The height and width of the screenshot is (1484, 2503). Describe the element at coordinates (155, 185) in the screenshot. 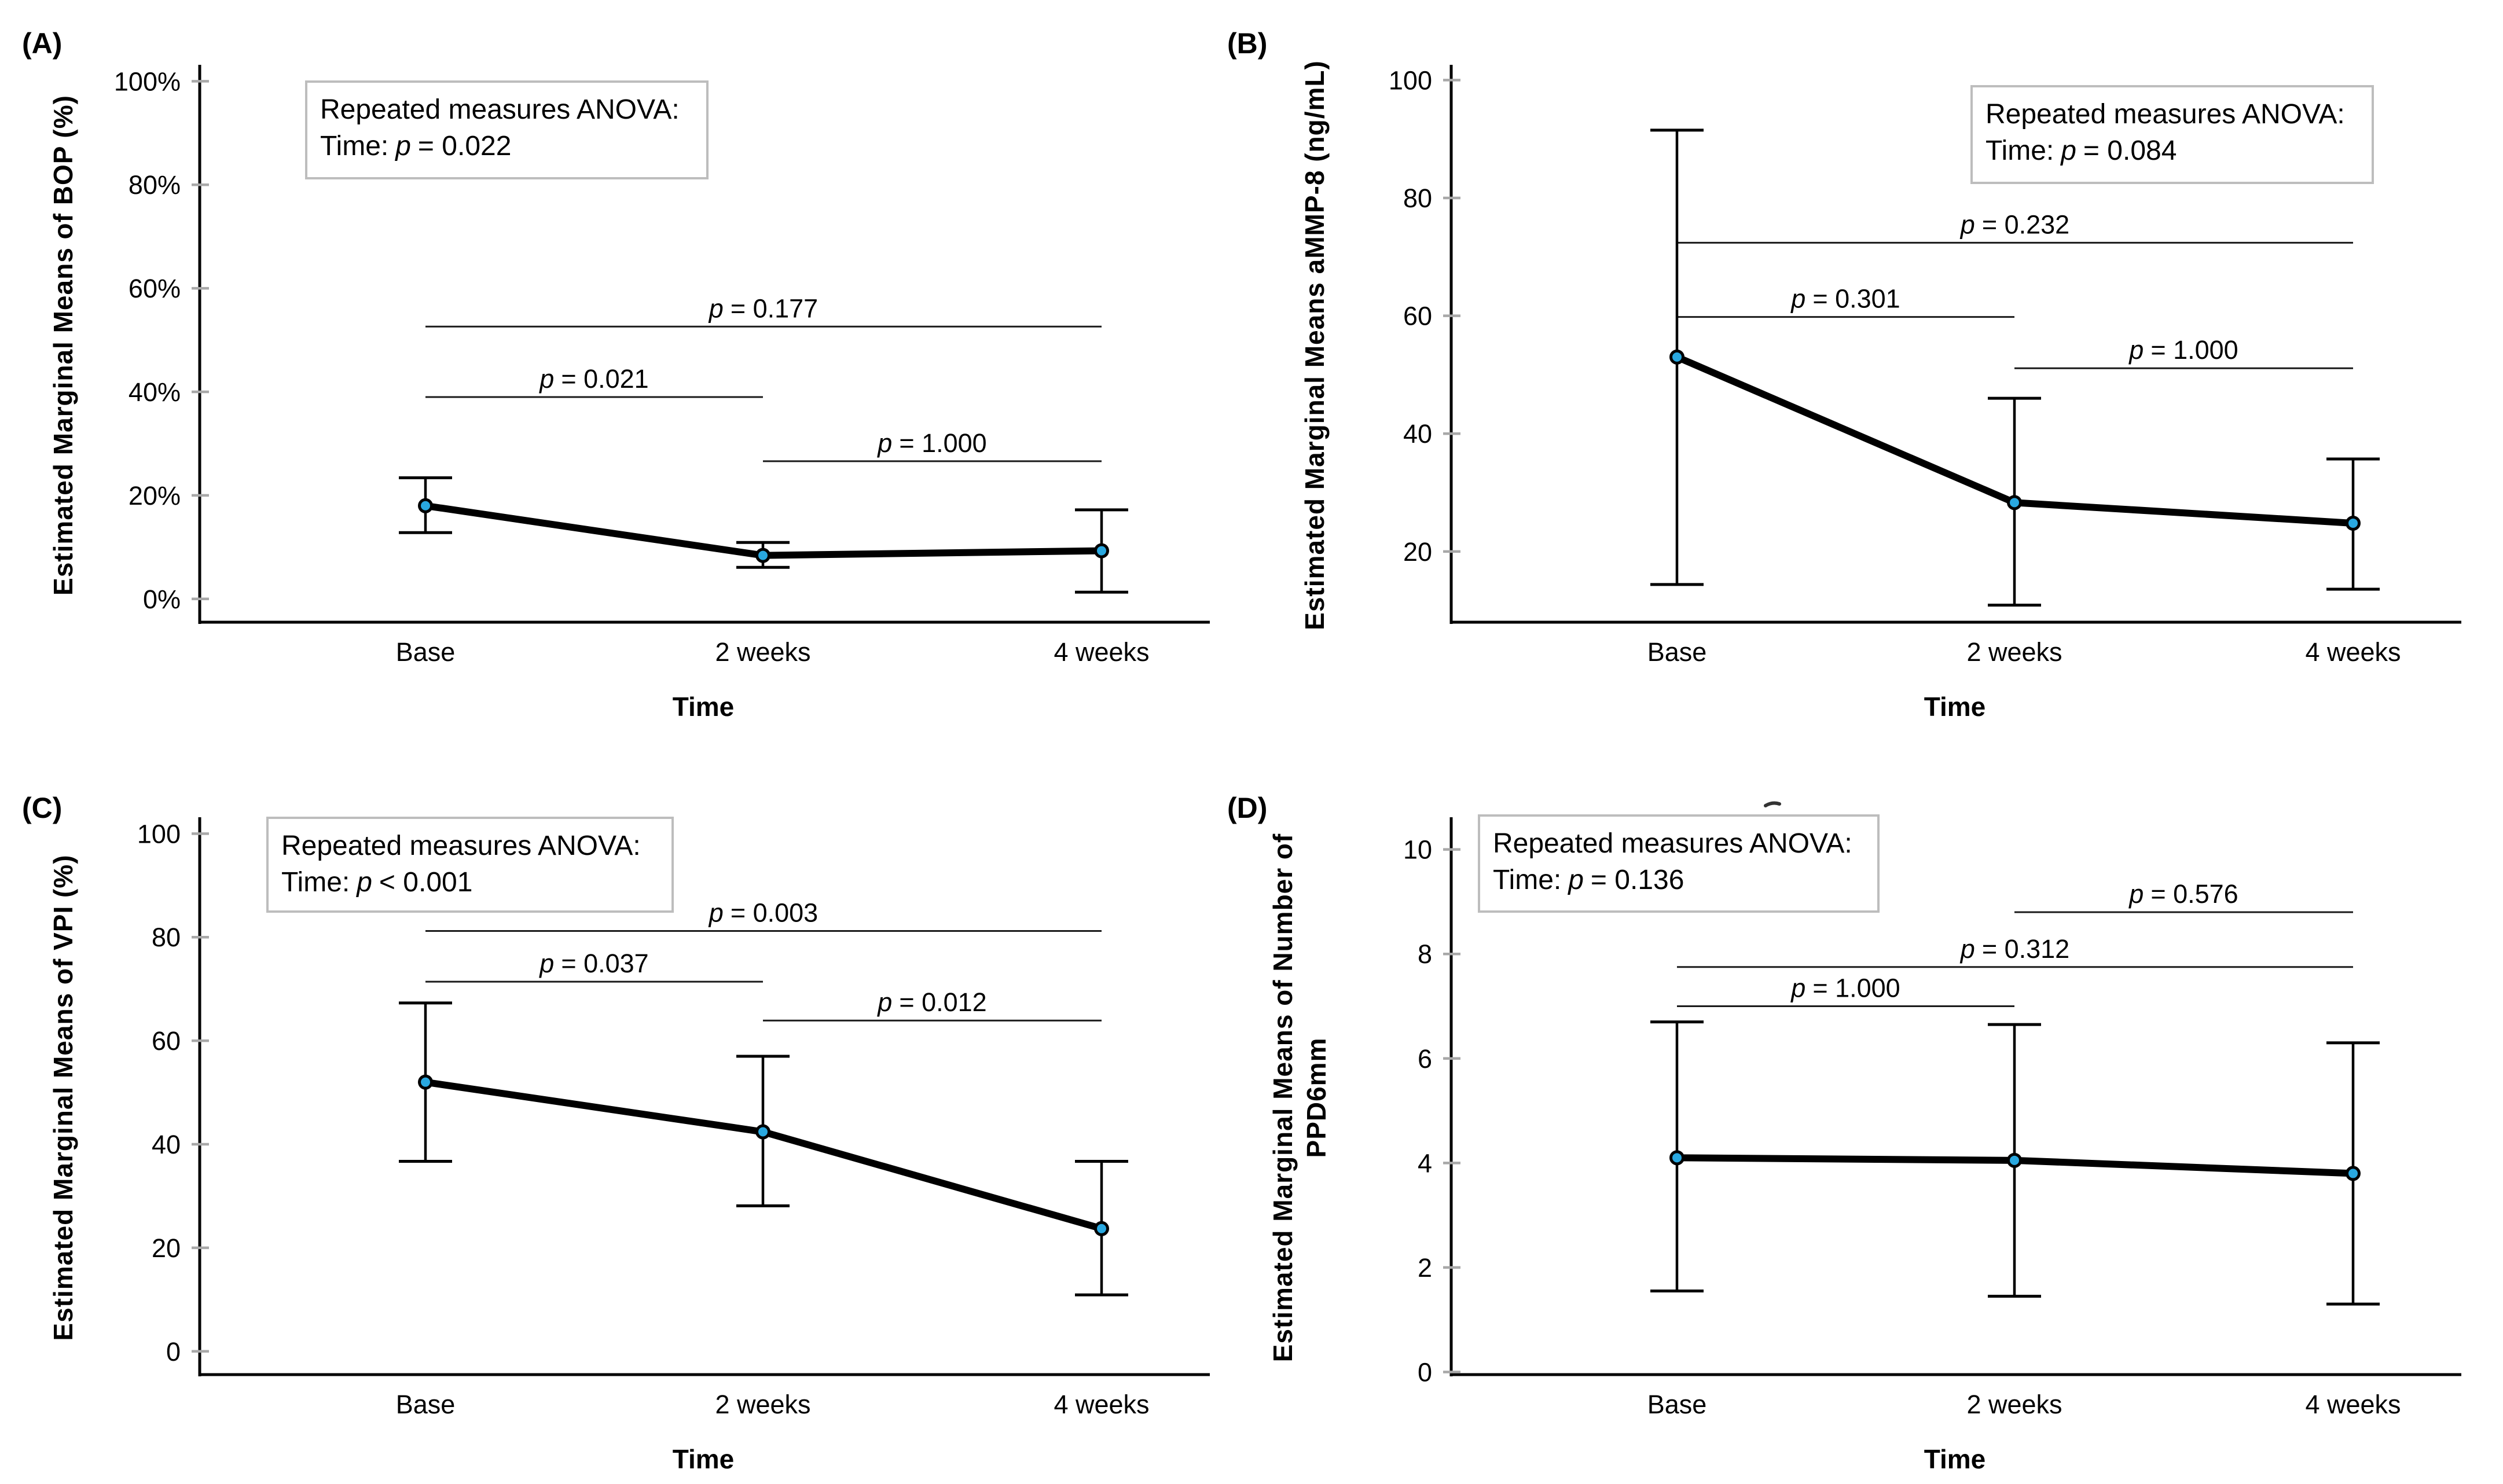

I see `y-tick-label: 80%` at that location.